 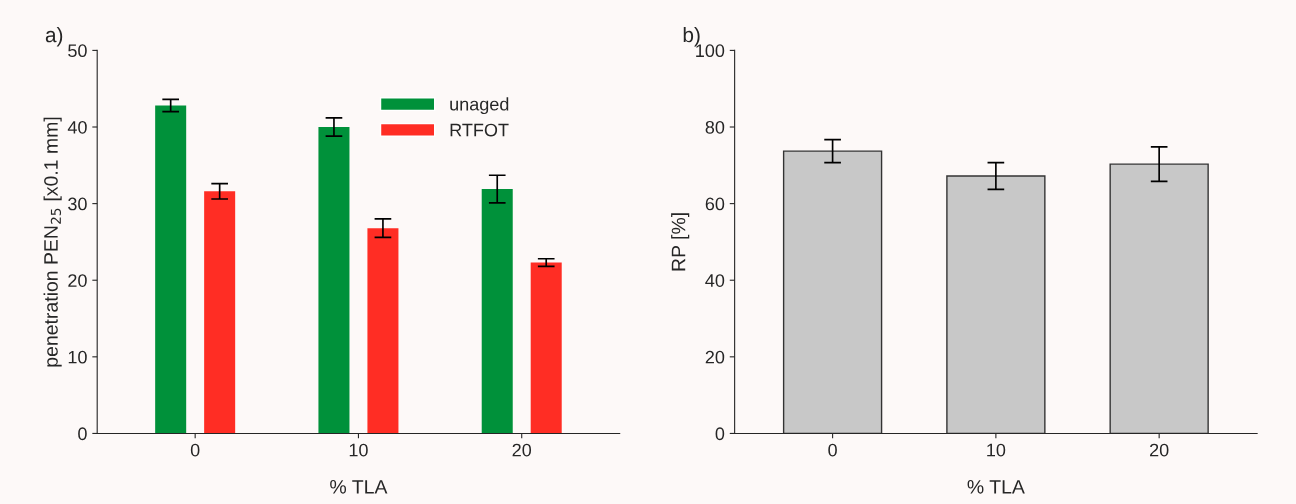 What do you see at coordinates (680, 242) in the screenshot?
I see `y-axis-title: RP [%]` at bounding box center [680, 242].